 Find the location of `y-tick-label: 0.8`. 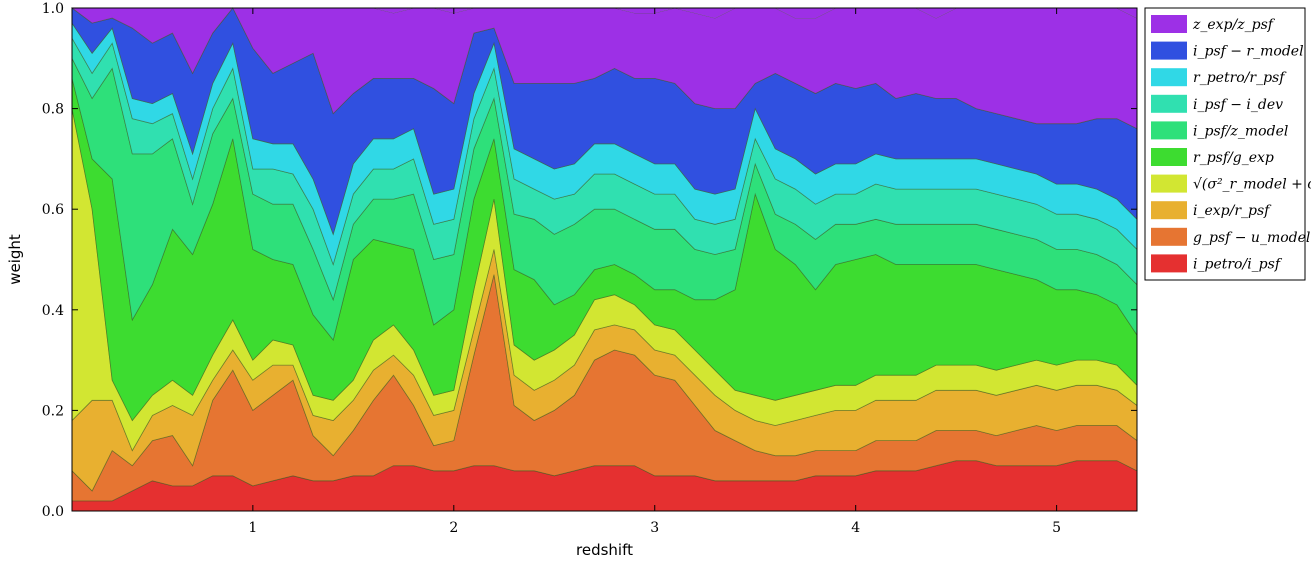

y-tick-label: 0.8 is located at coordinates (53, 110).